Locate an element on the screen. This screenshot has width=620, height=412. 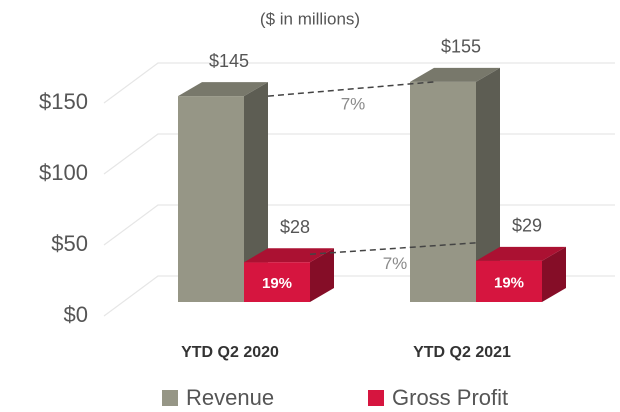
legend-label: Gross Profit is located at coordinates (450, 397).